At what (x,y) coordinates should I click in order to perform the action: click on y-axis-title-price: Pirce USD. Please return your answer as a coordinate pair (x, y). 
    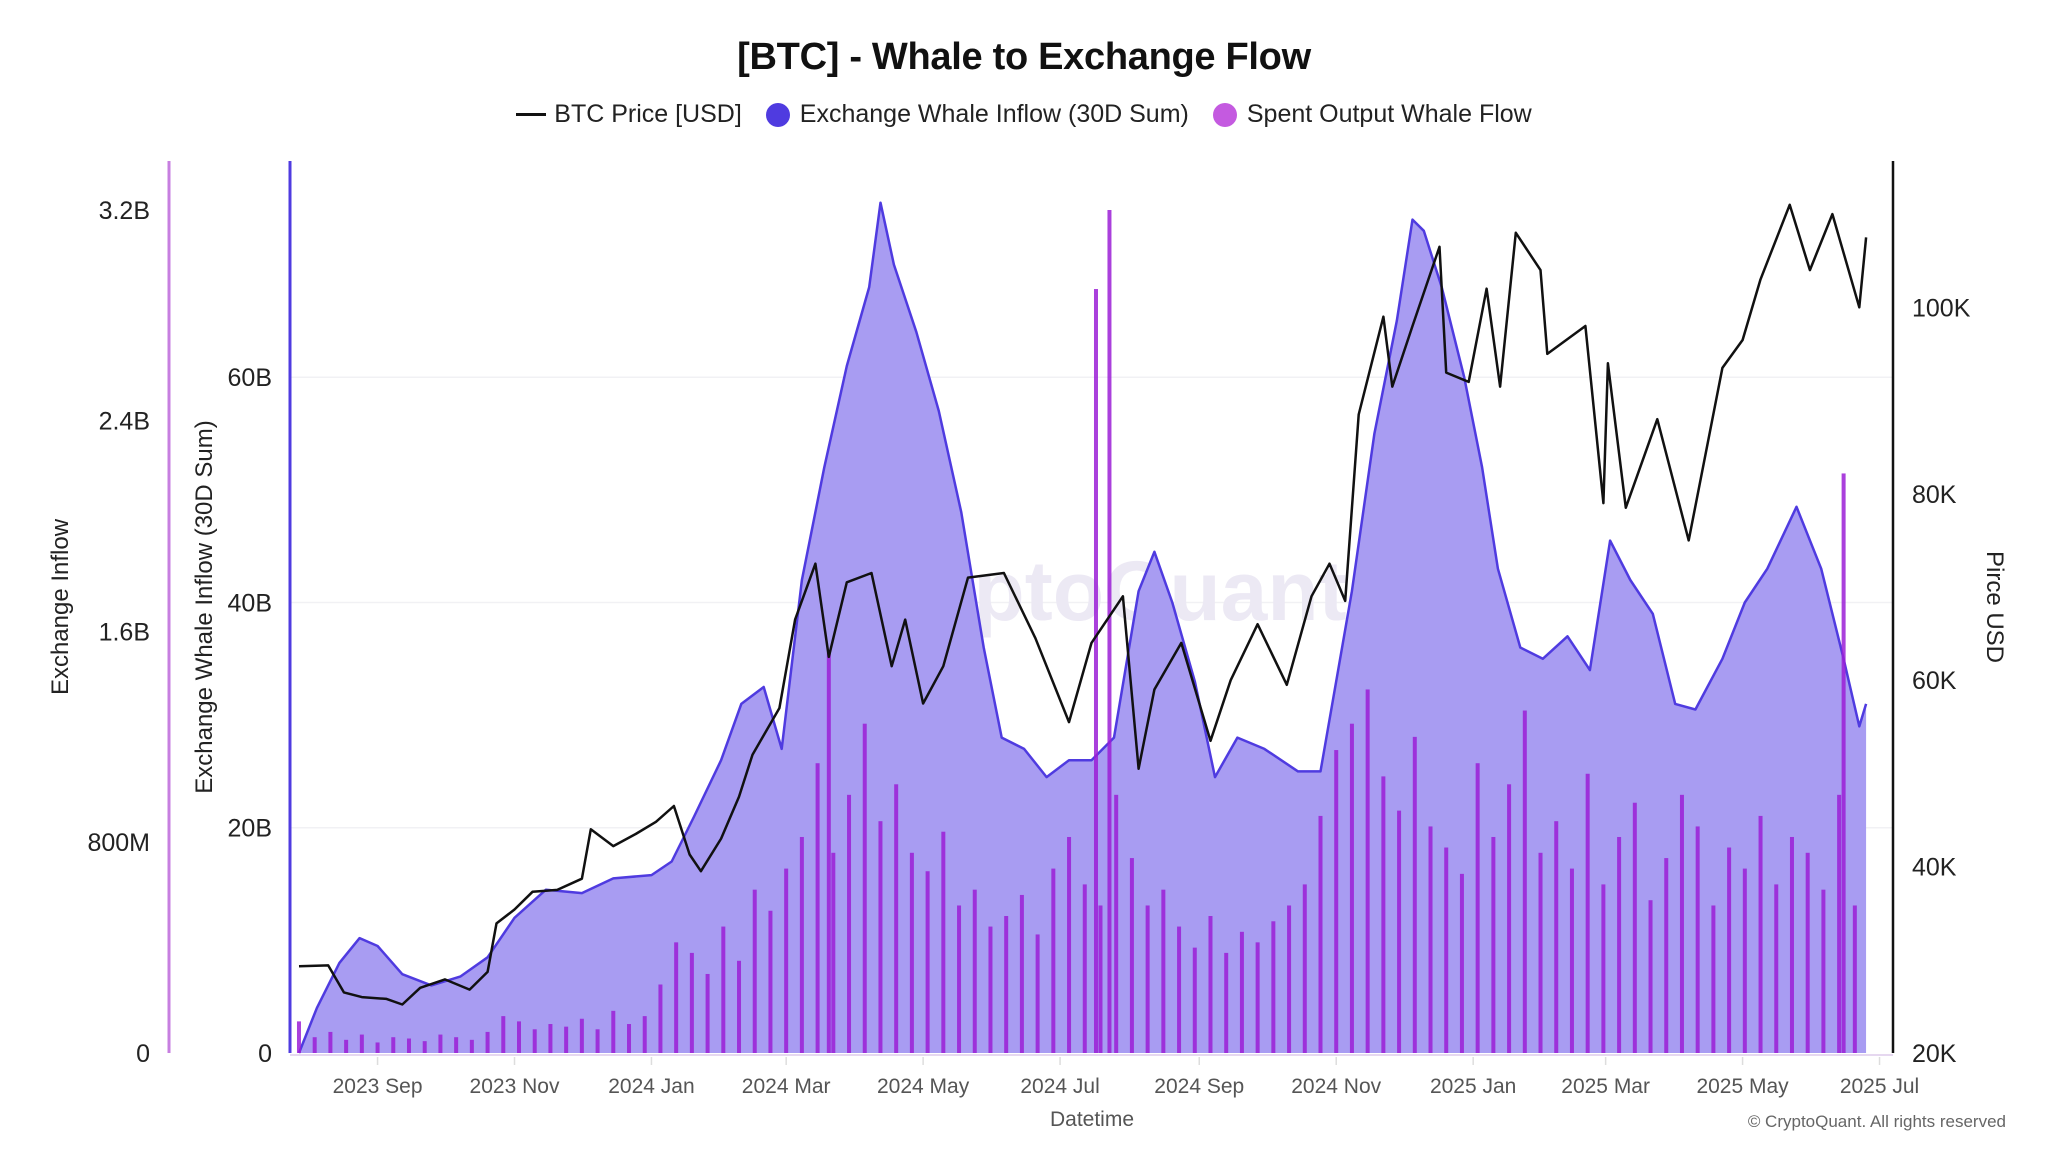
    Looking at the image, I should click on (1994, 607).